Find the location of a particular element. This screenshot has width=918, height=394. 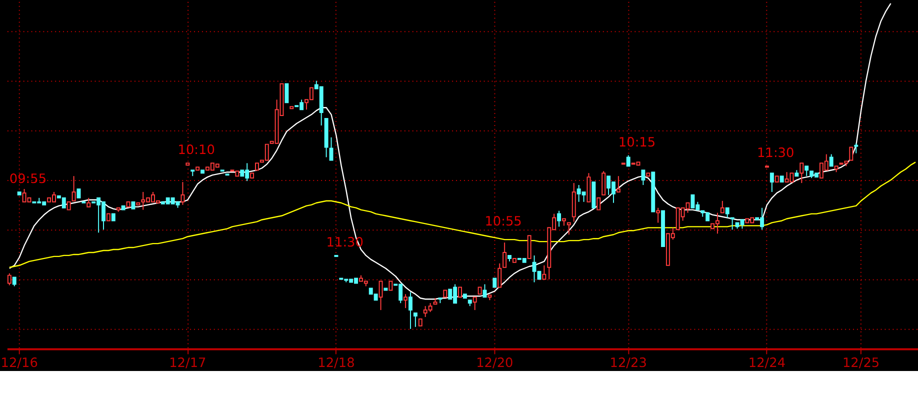

x-tick-label: 12/20 is located at coordinates (495, 364).